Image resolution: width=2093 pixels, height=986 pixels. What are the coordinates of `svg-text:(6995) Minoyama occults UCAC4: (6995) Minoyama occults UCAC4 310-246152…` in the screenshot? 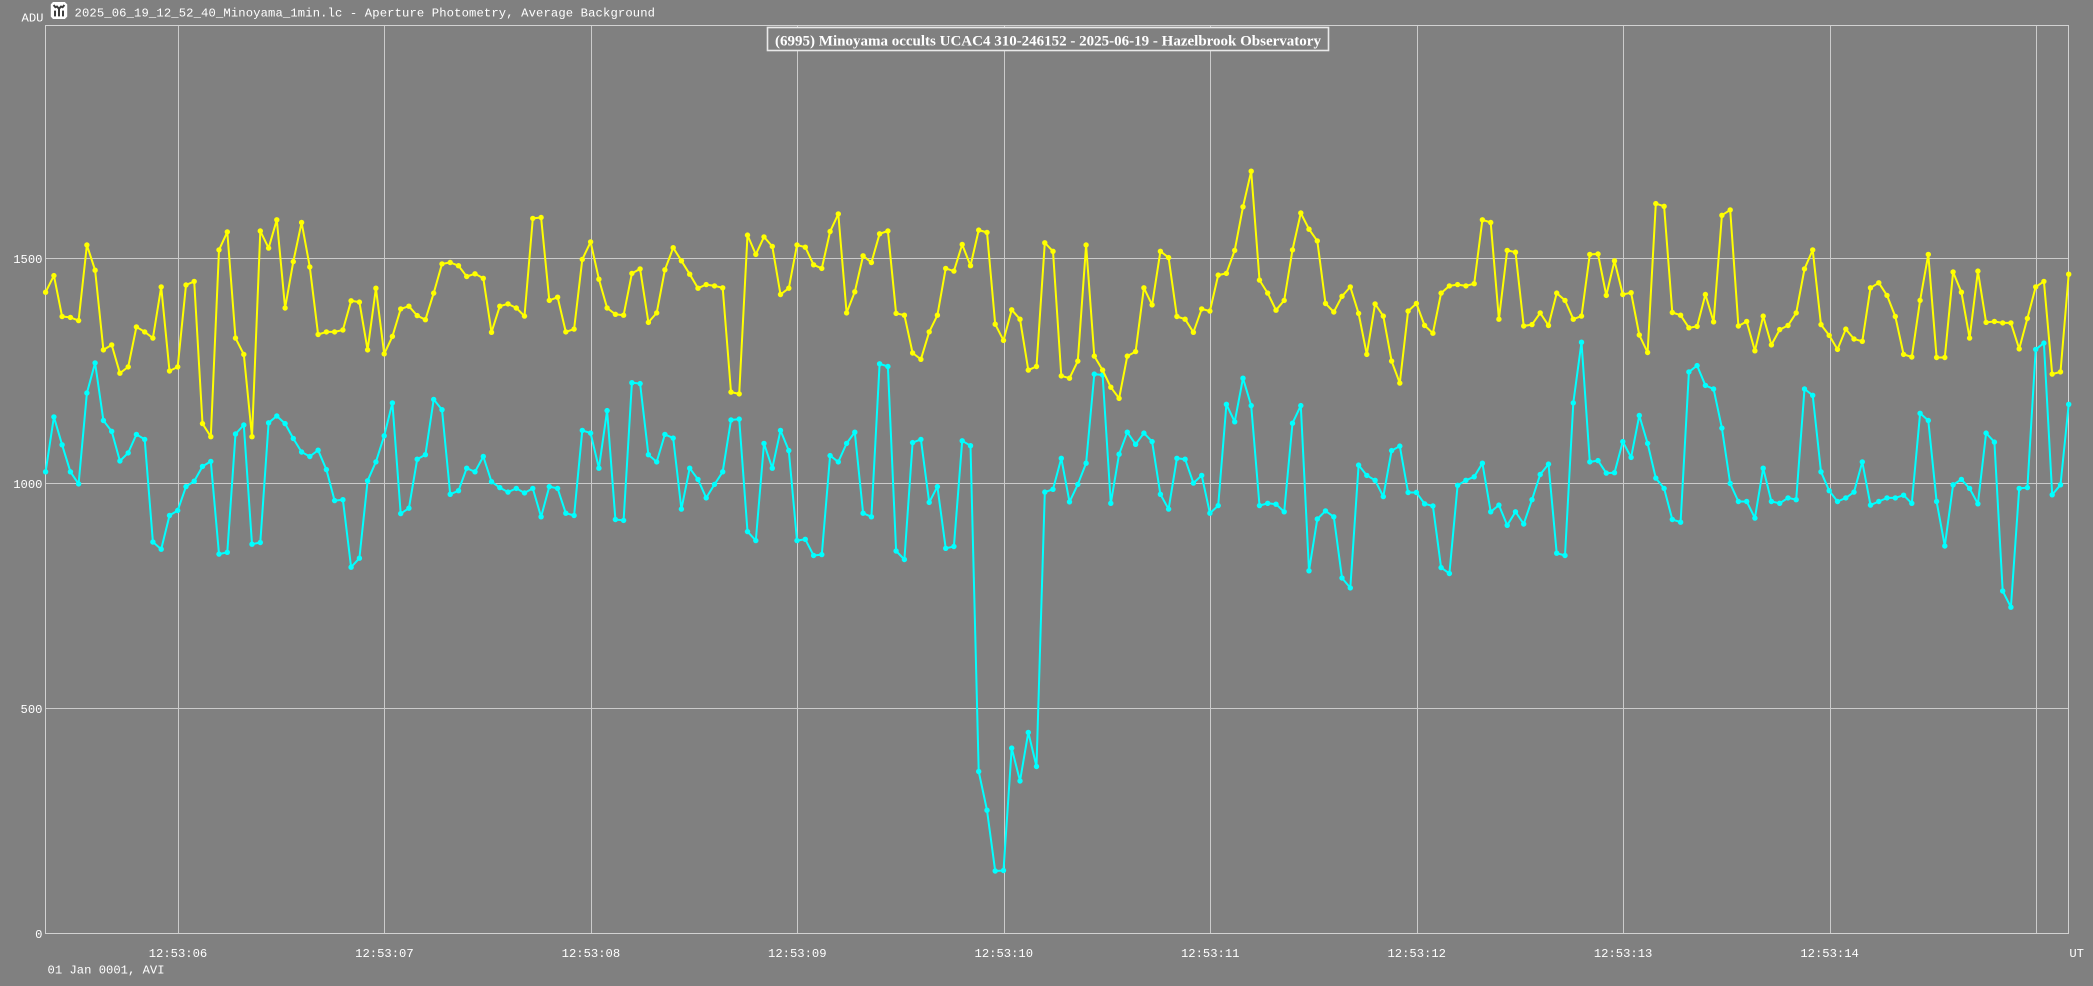 It's located at (1048, 42).